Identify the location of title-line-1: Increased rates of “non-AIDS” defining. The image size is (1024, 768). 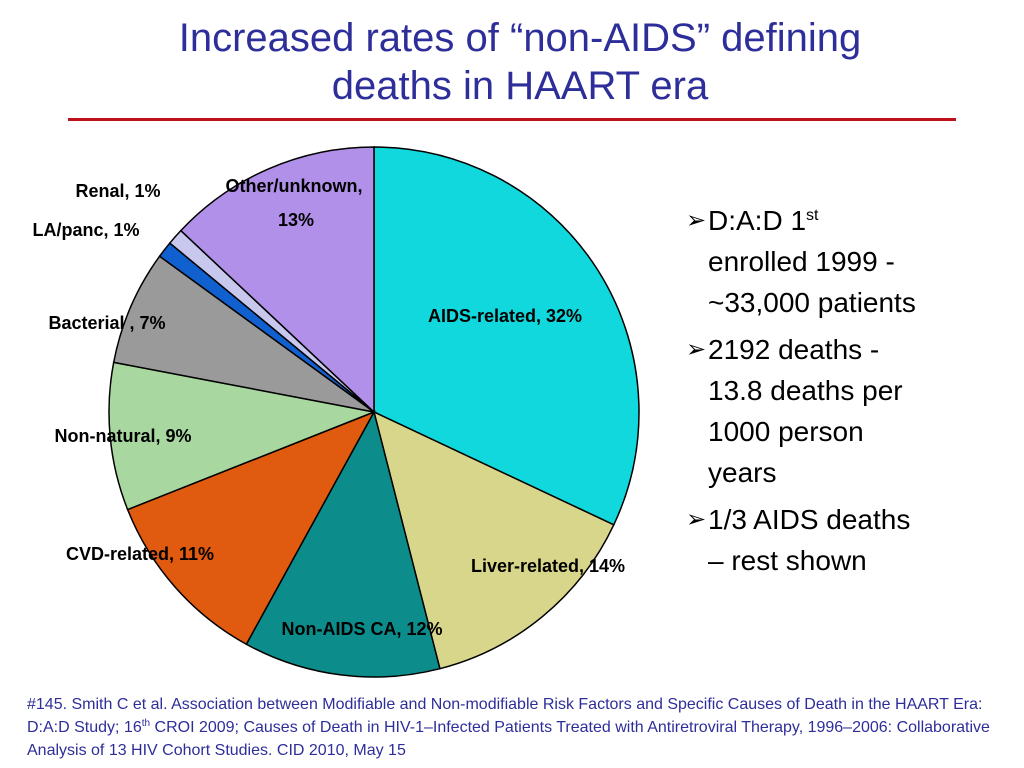
(520, 38).